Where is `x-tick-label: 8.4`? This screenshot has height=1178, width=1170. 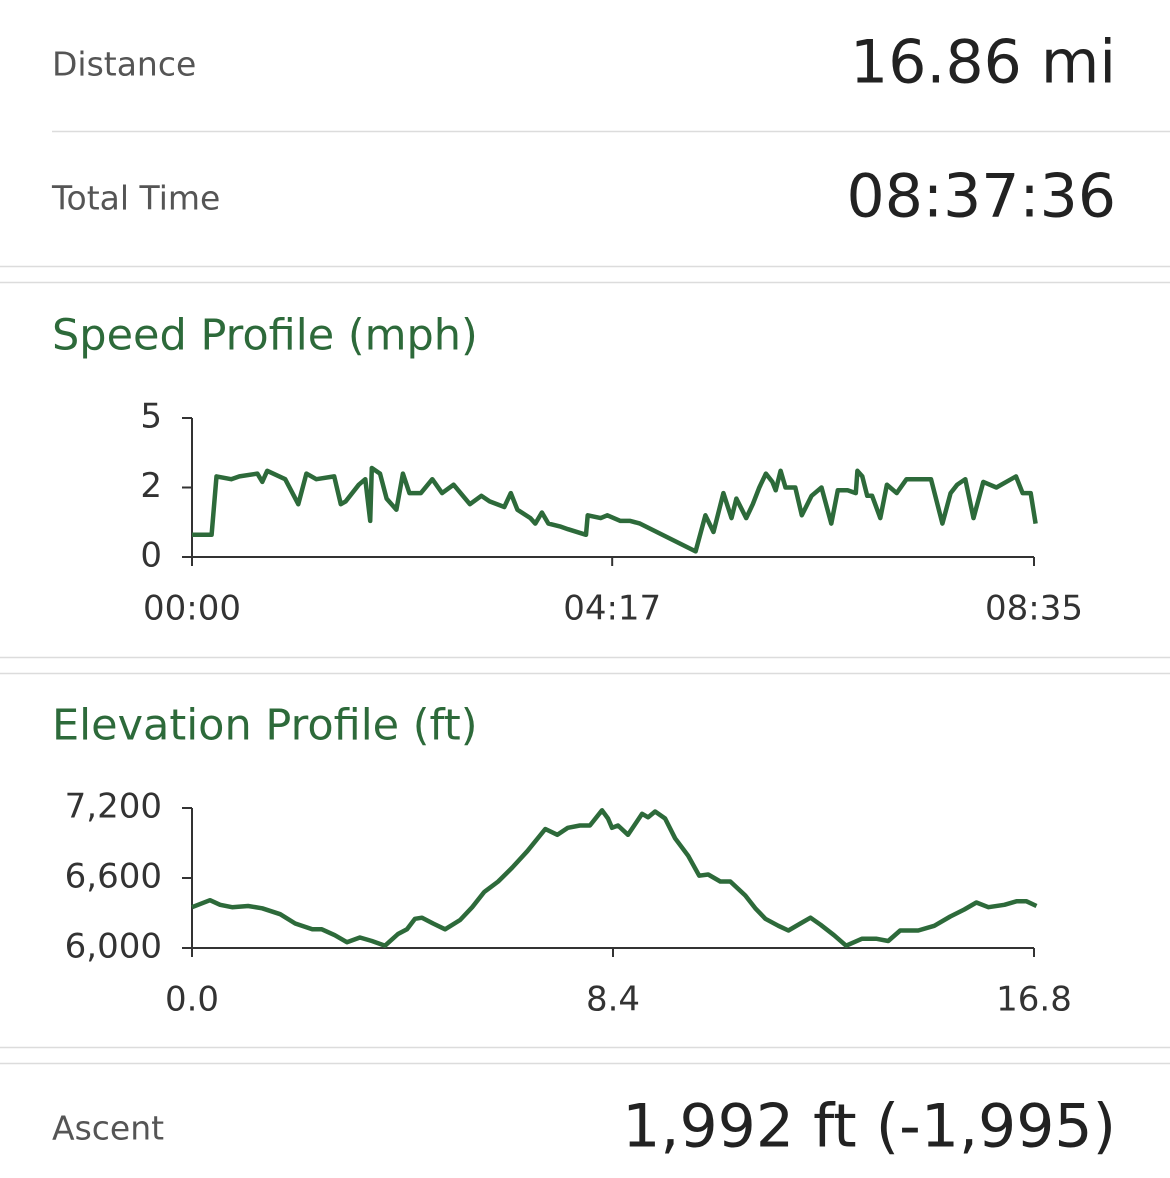 x-tick-label: 8.4 is located at coordinates (613, 1000).